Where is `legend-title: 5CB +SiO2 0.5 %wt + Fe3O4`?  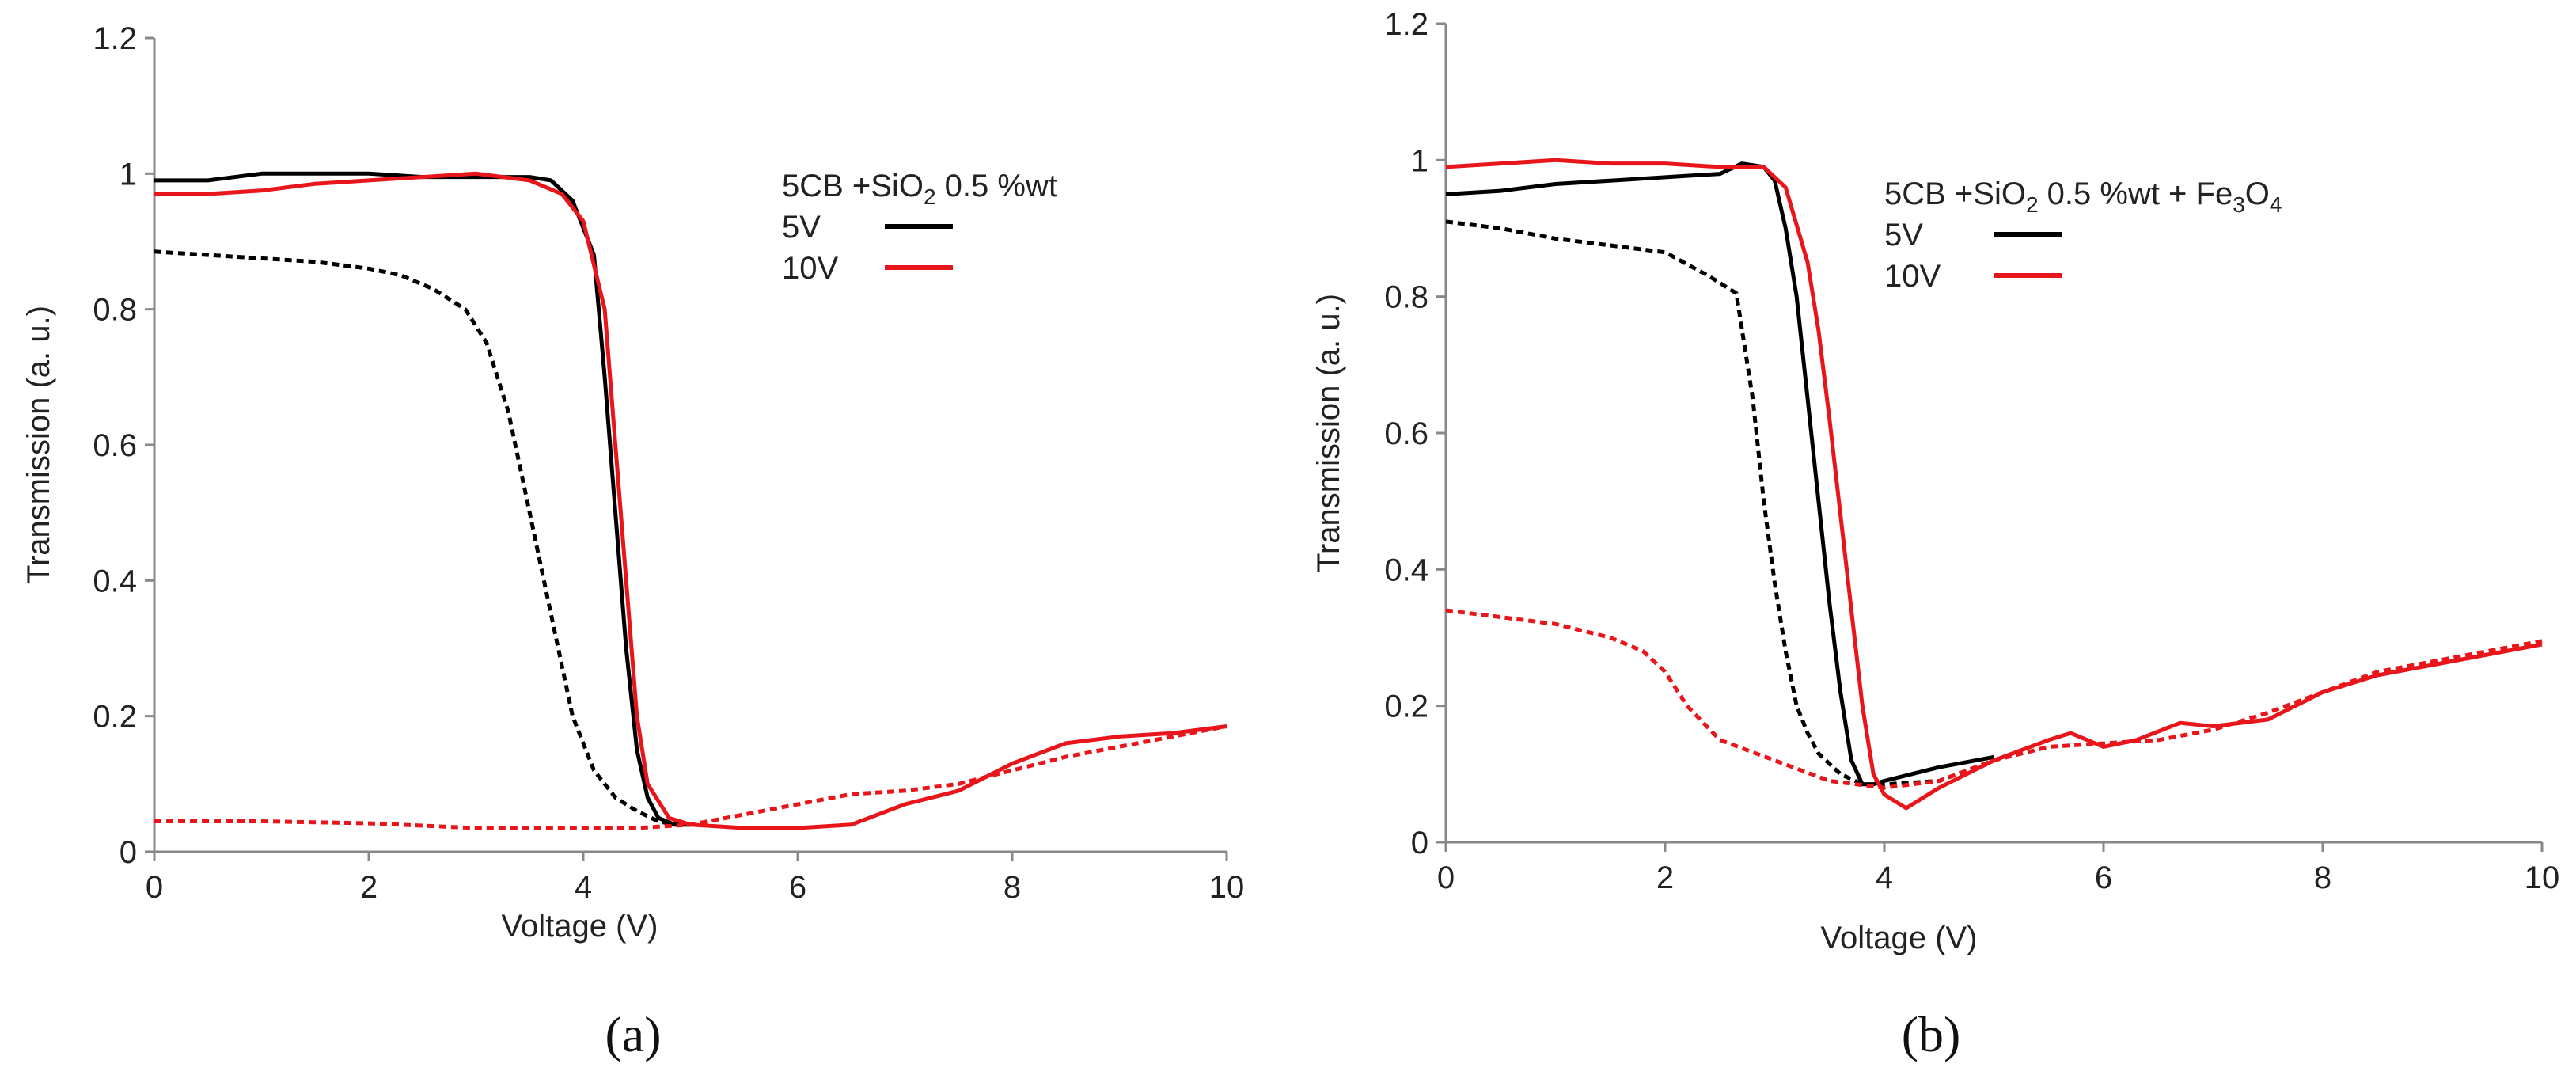 legend-title: 5CB +SiO2 0.5 %wt + Fe3O4 is located at coordinates (2083, 197).